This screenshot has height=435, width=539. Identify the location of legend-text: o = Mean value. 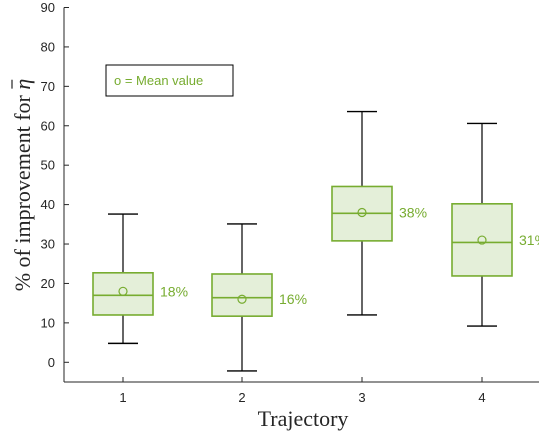
(158, 80).